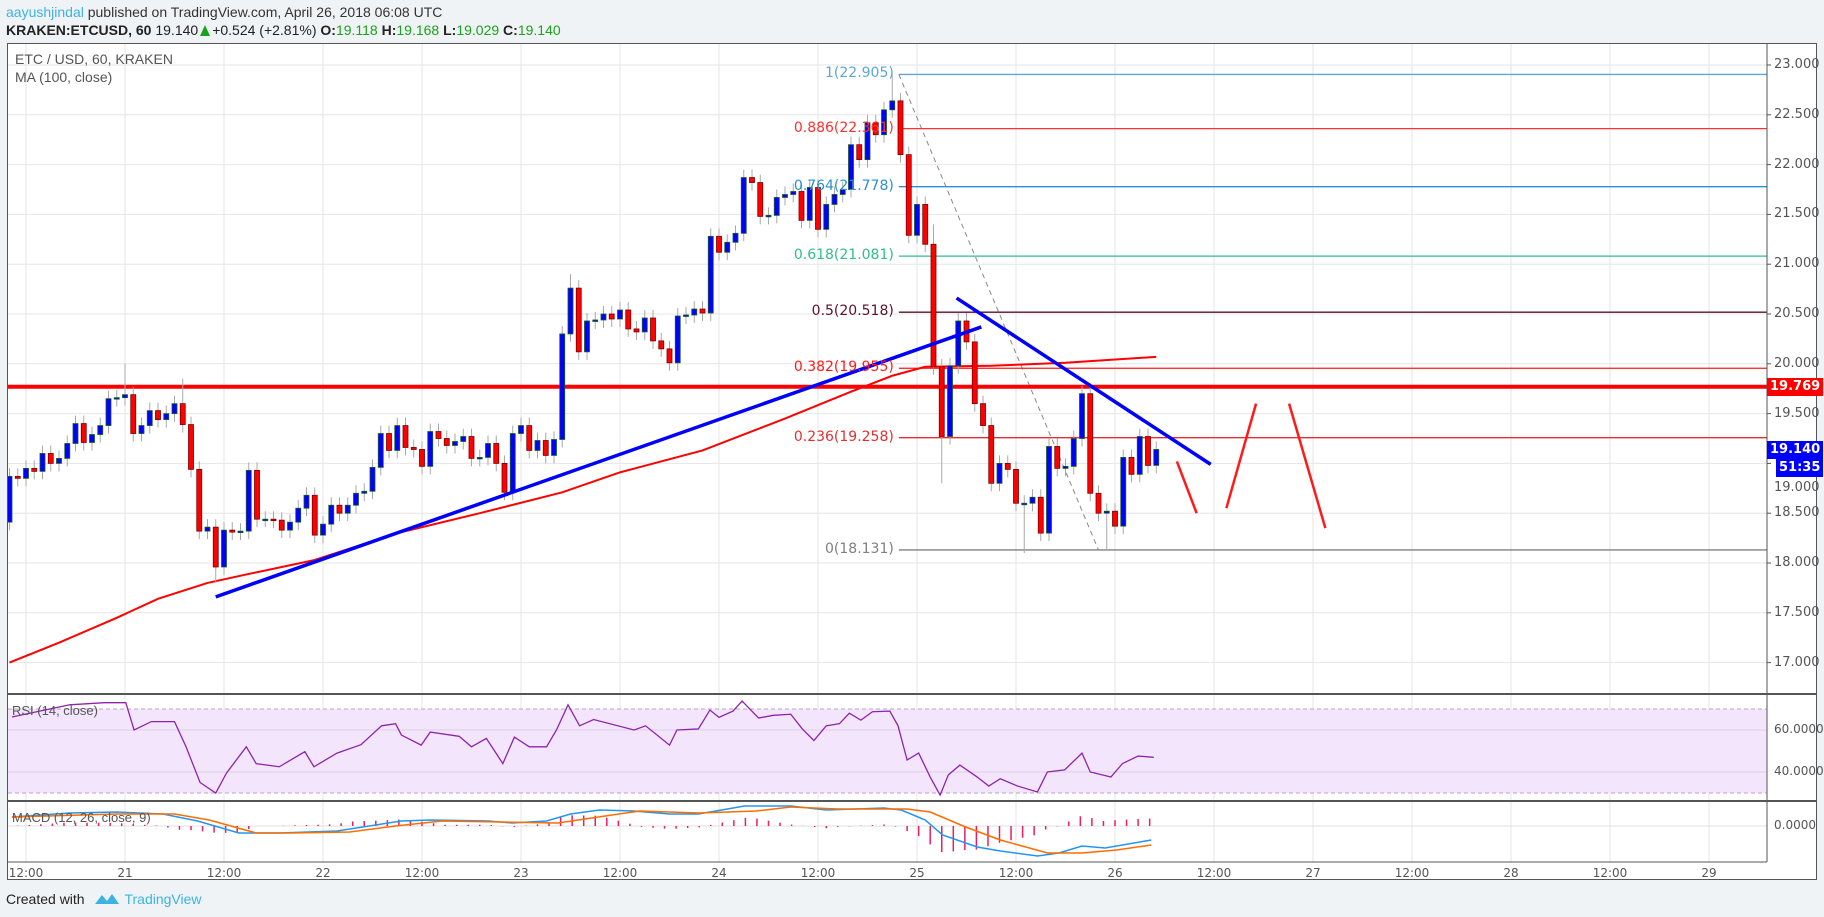 The width and height of the screenshot is (1824, 917). What do you see at coordinates (1797, 487) in the screenshot?
I see `price-tick-label: 19.000` at bounding box center [1797, 487].